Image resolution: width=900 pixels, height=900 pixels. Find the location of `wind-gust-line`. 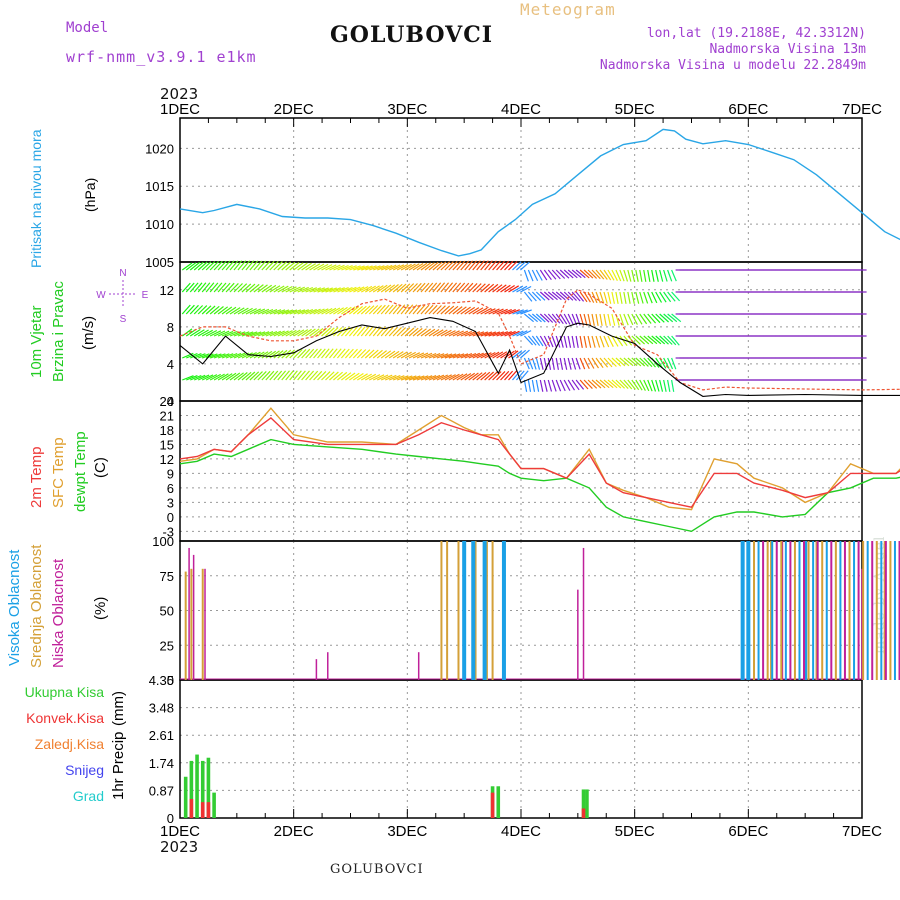

wind-gust-line is located at coordinates (539, 340).